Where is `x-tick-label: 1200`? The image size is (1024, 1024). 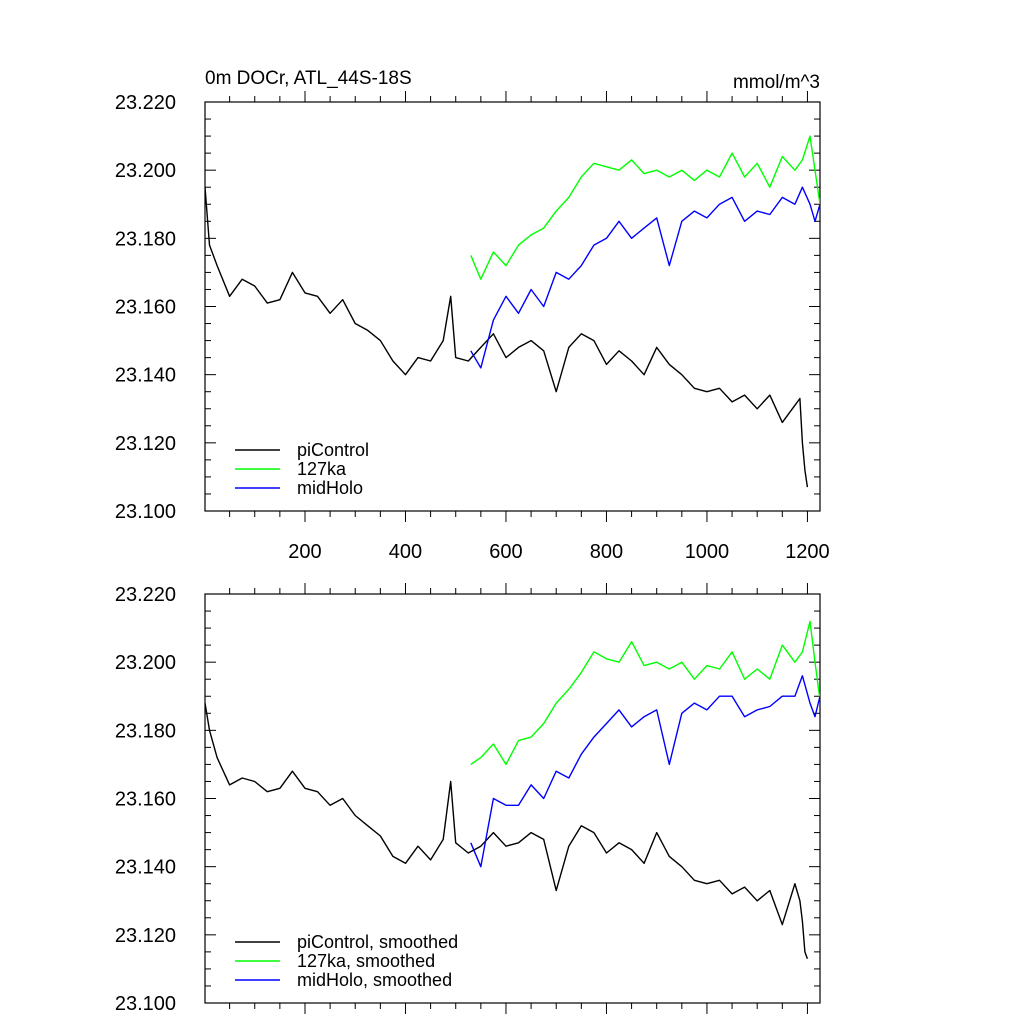
x-tick-label: 1200 is located at coordinates (807, 552).